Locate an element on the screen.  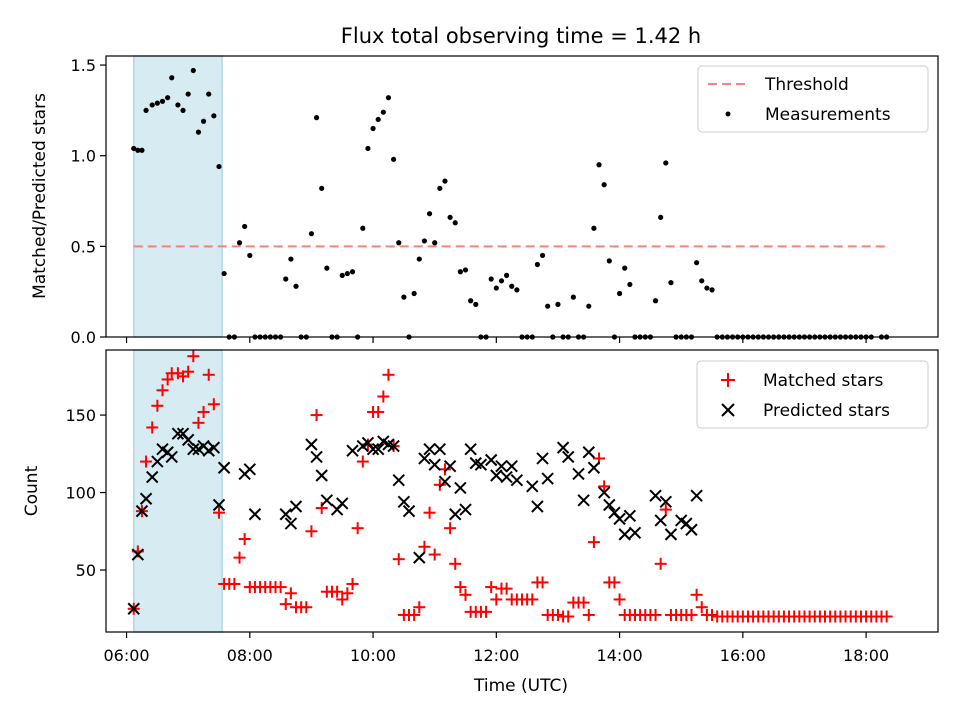
bottom-observing-span is located at coordinates (177, 491).